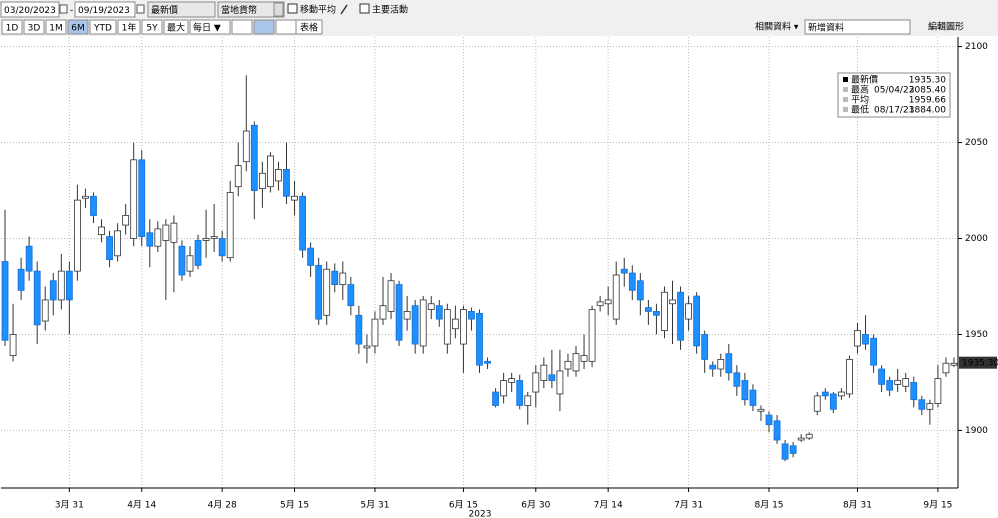 The image size is (998, 518). What do you see at coordinates (463, 505) in the screenshot?
I see `x-tick-label: 6月 15` at bounding box center [463, 505].